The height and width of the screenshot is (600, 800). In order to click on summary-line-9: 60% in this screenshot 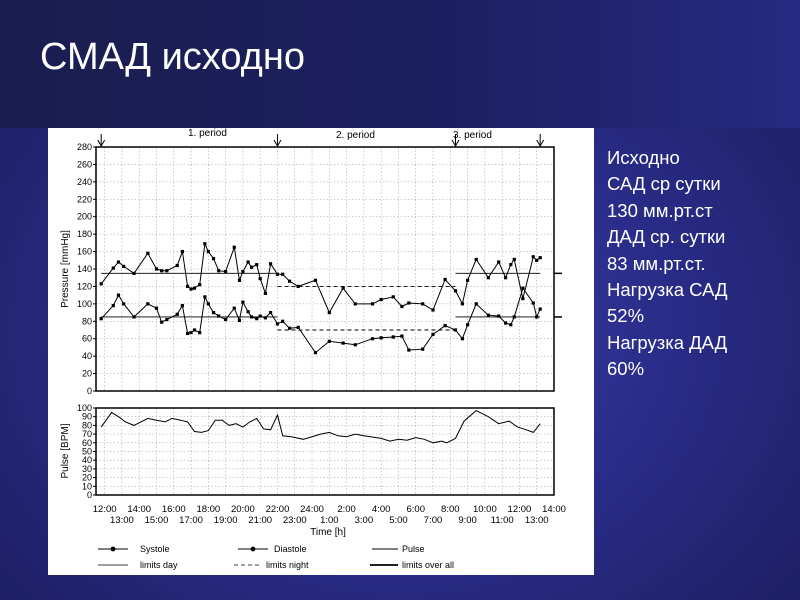, I will do `click(626, 369)`.